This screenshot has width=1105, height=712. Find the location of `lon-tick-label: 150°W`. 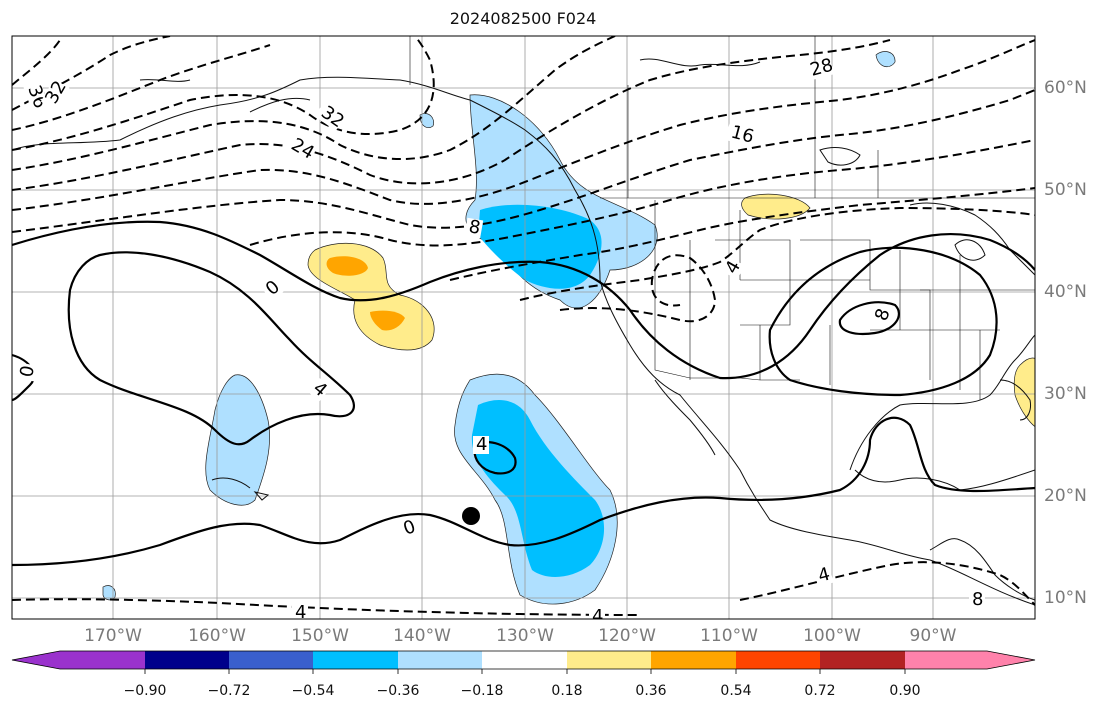

lon-tick-label: 150°W is located at coordinates (320, 636).